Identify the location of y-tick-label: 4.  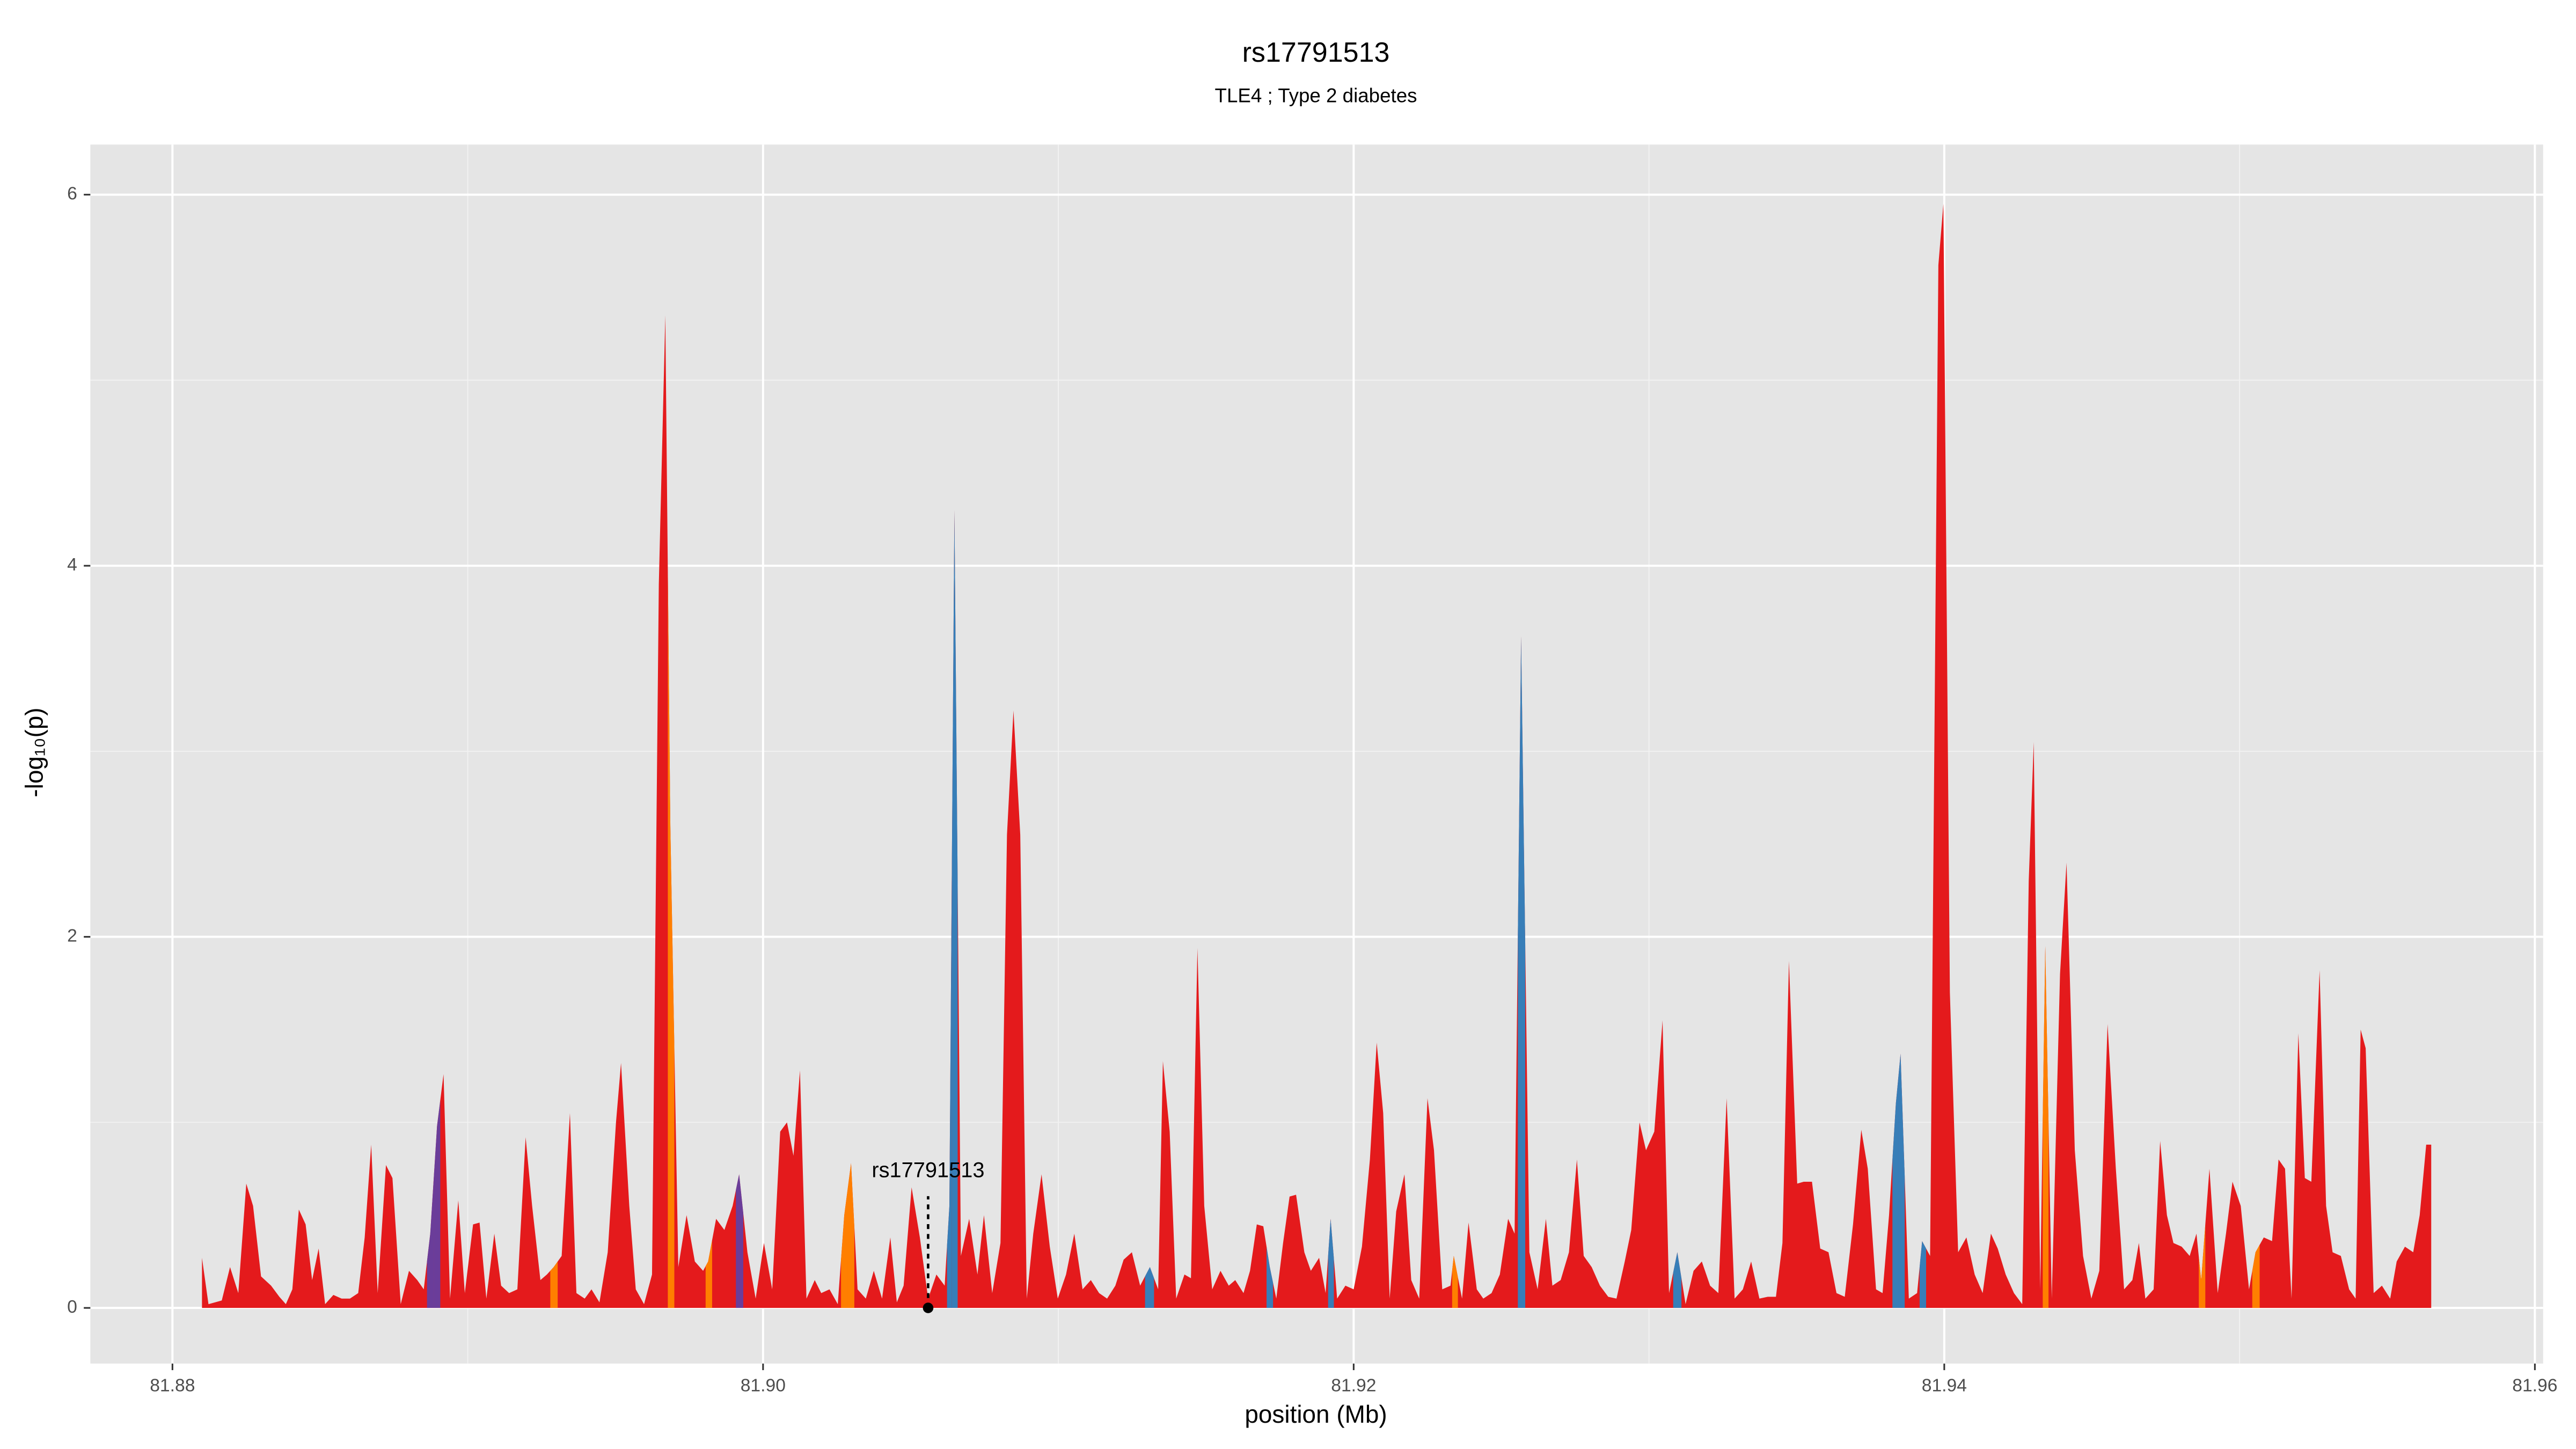
(72, 565).